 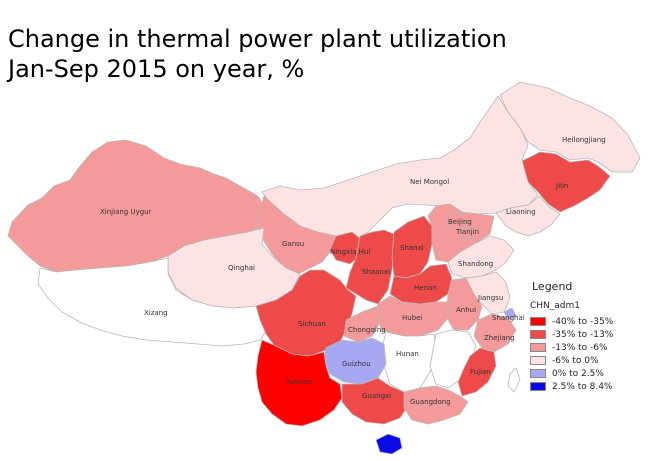 I want to click on region-fujian, so click(x=477, y=372).